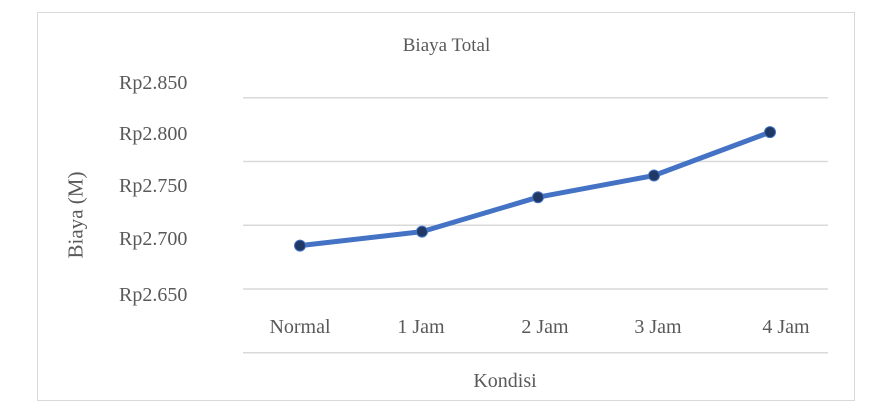  Describe the element at coordinates (786, 327) in the screenshot. I see `x-tick-label: 4 Jam` at that location.